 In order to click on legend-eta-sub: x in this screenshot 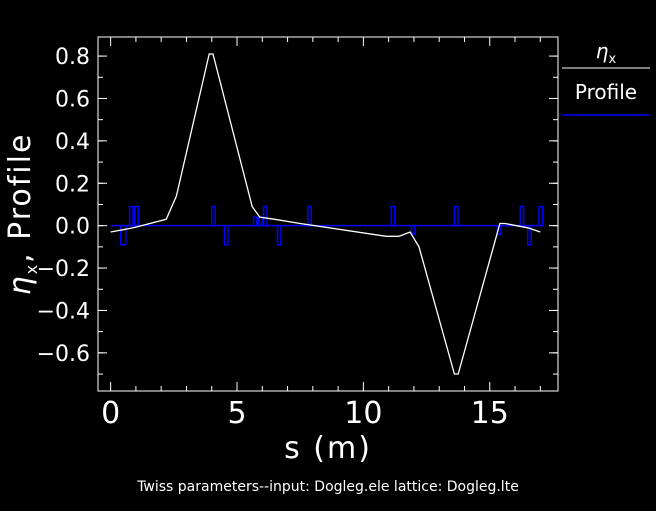, I will do `click(612, 59)`.